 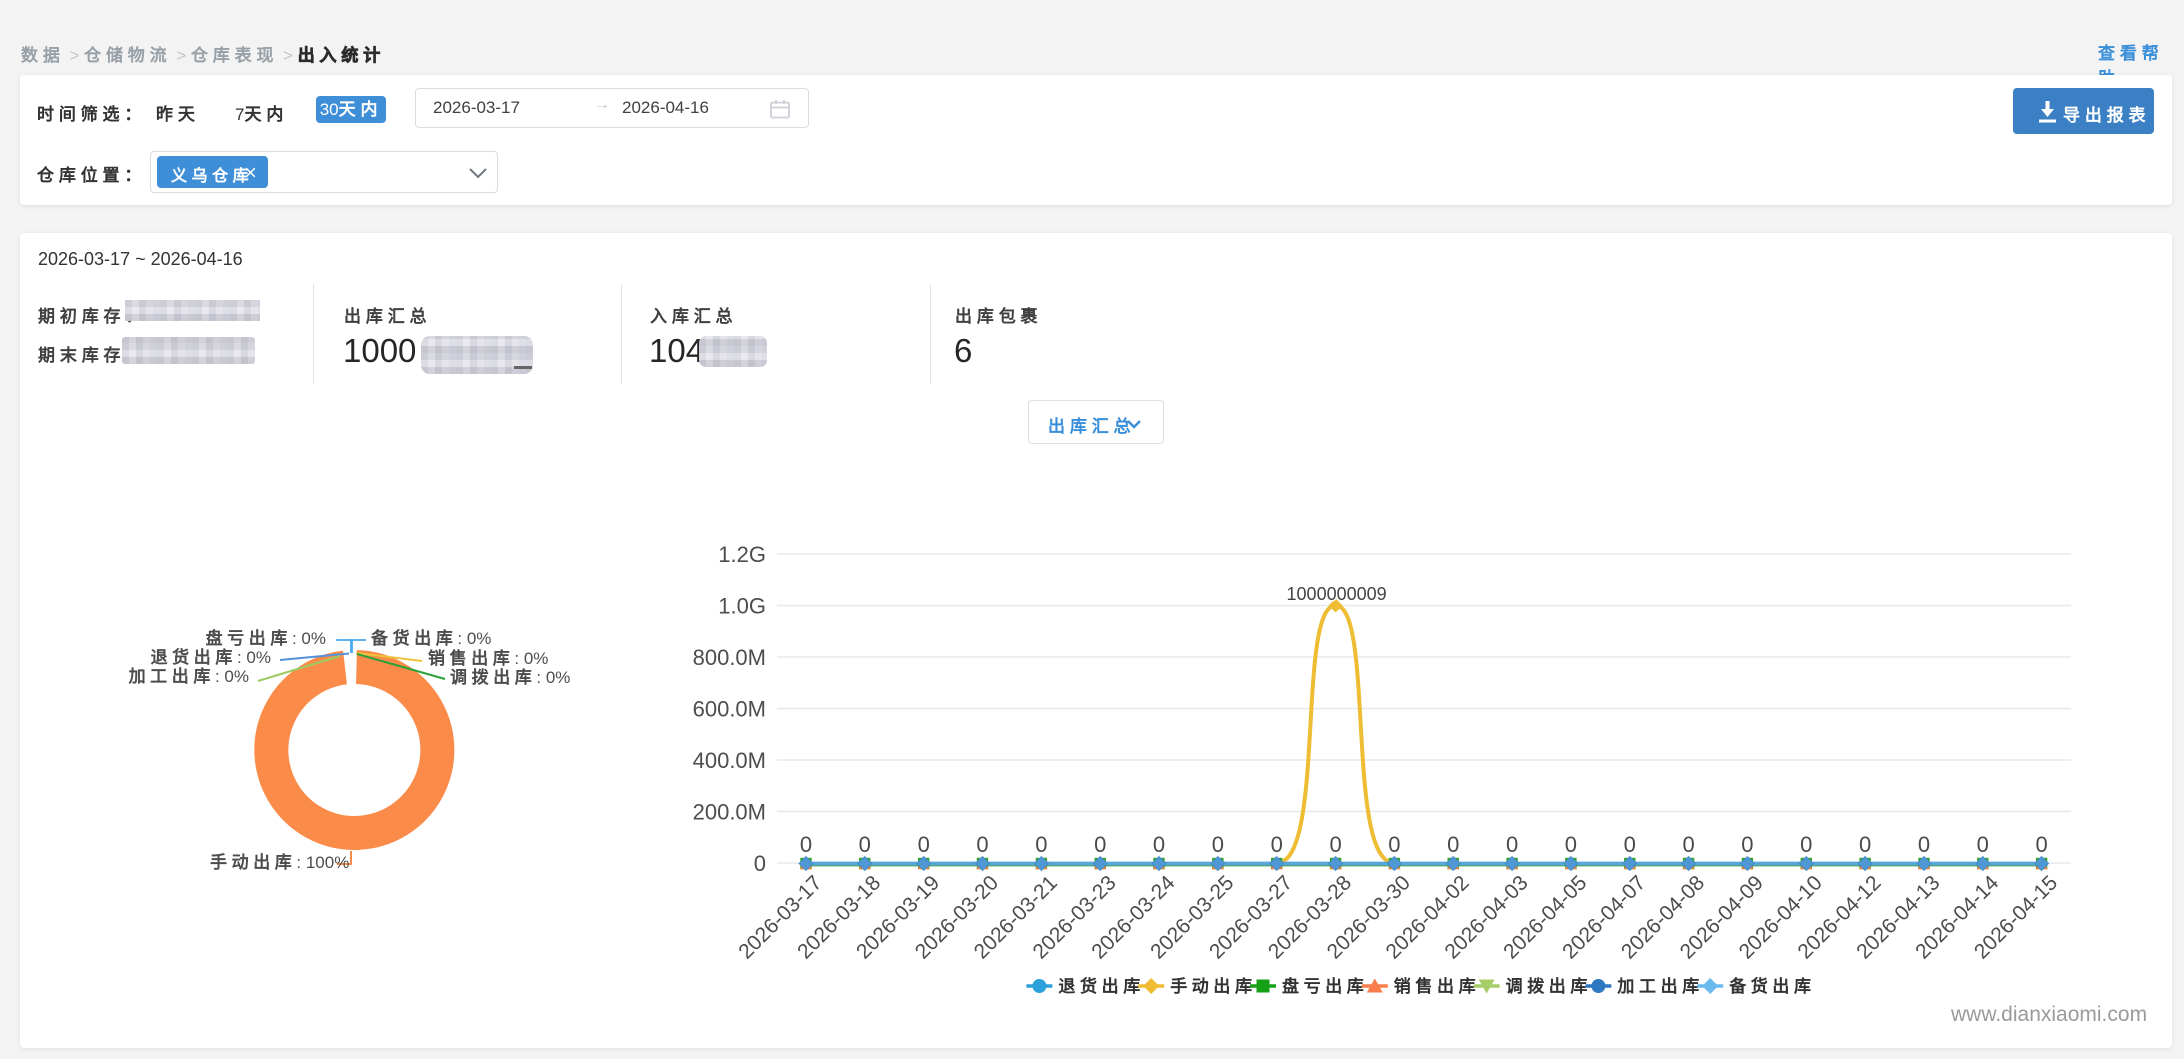 What do you see at coordinates (1325, 986) in the screenshot?
I see `svg-text: 盘亏出库` at bounding box center [1325, 986].